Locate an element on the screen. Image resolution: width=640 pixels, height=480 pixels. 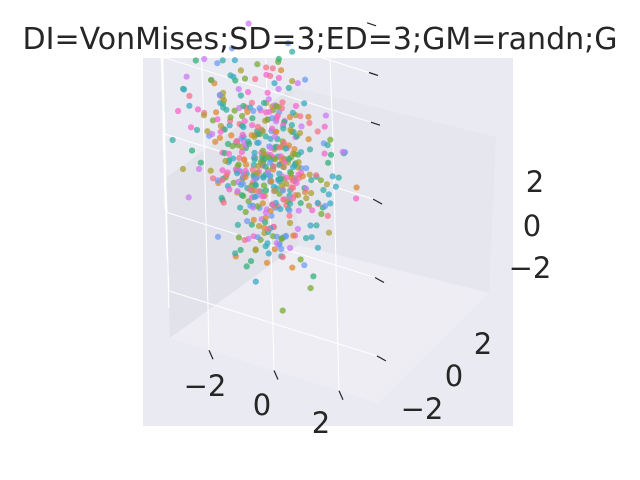
y-tick-mark is located at coordinates (379, 280).